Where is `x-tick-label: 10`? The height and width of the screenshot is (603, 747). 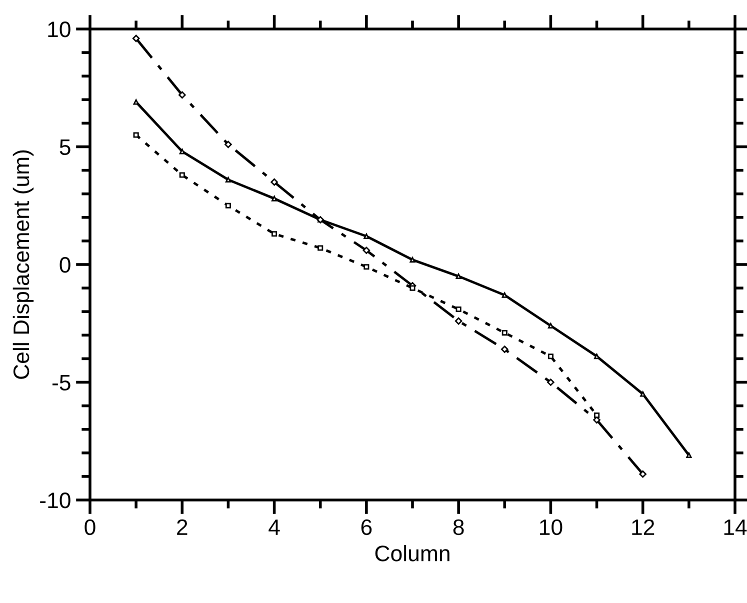
x-tick-label: 10 is located at coordinates (551, 527).